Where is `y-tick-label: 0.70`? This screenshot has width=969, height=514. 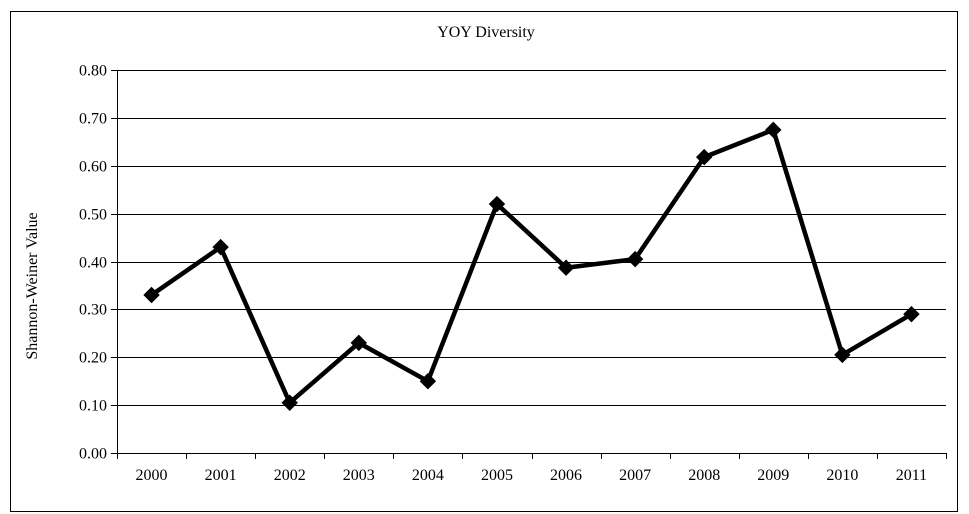
y-tick-label: 0.70 is located at coordinates (93, 119).